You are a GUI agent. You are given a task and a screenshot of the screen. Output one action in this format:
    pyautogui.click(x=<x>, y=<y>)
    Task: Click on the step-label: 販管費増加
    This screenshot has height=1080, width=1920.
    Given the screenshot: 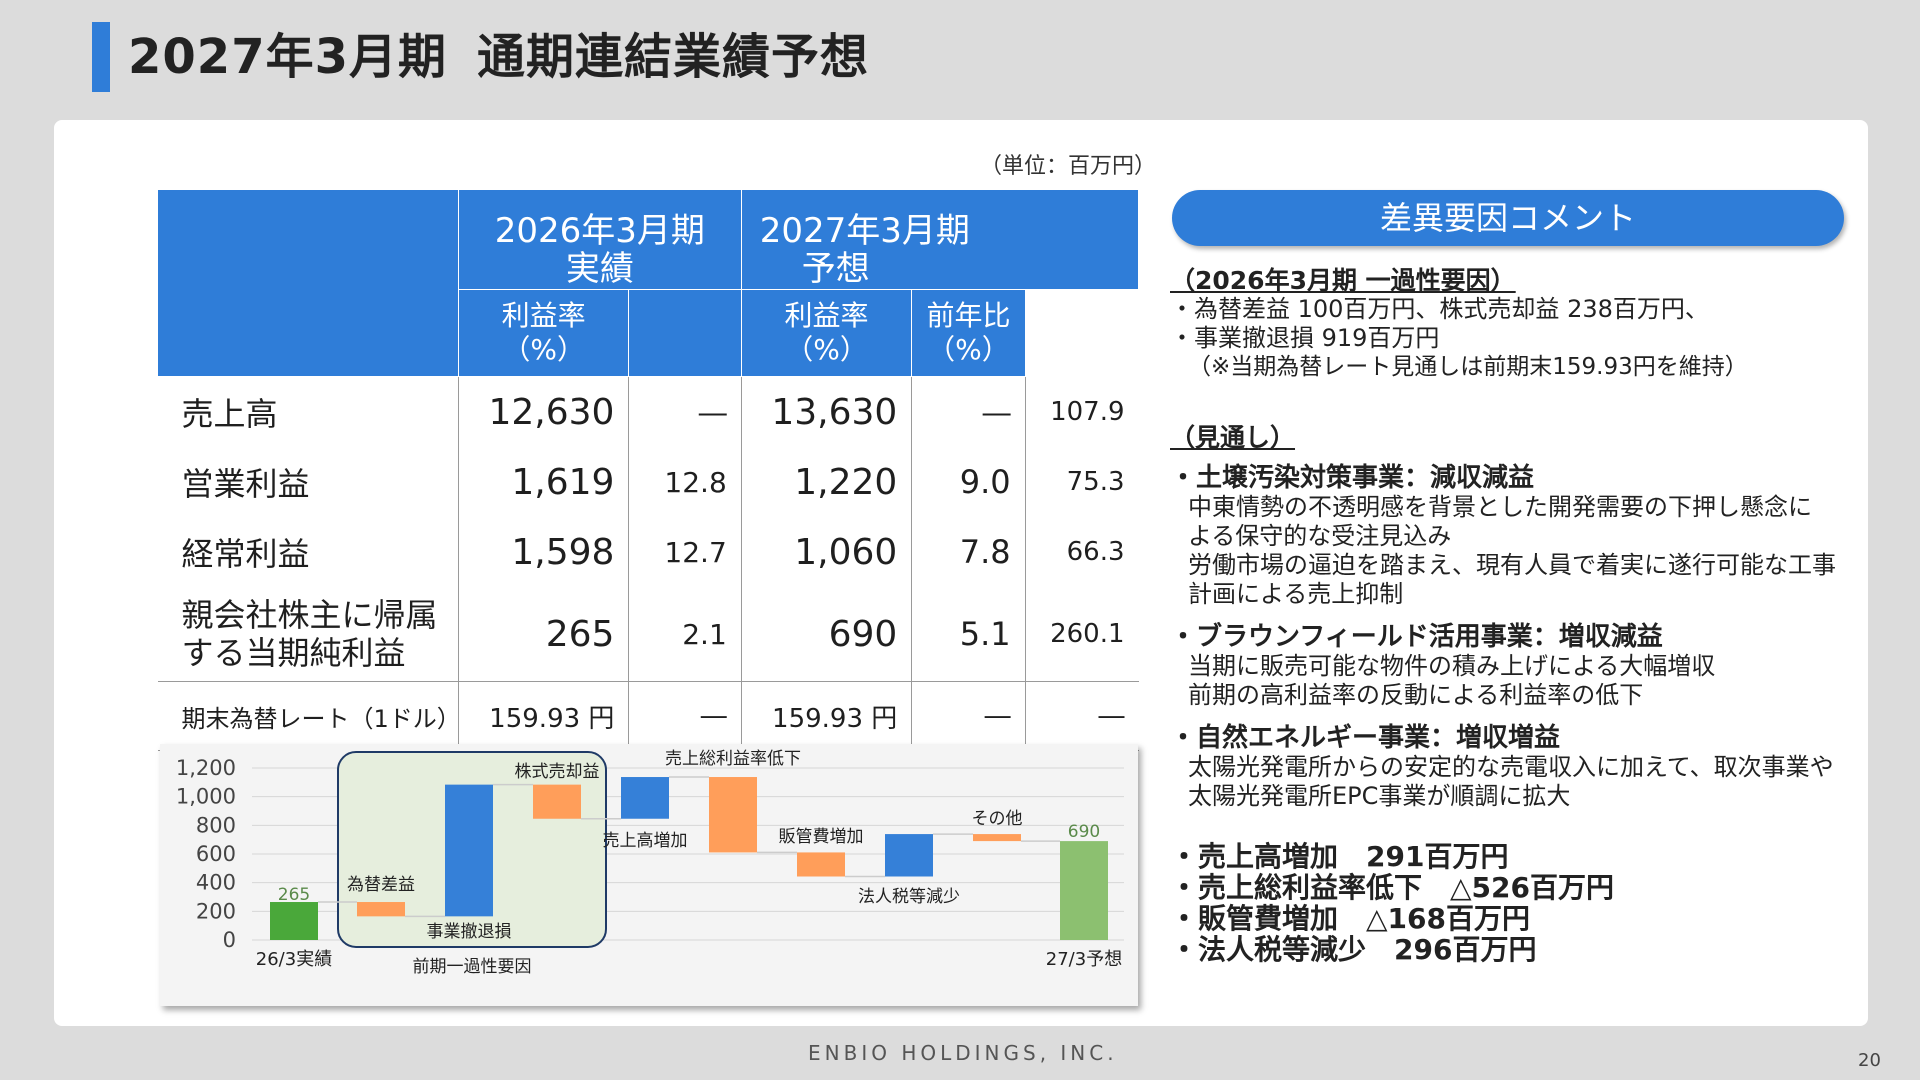 What is the action you would take?
    pyautogui.click(x=821, y=837)
    